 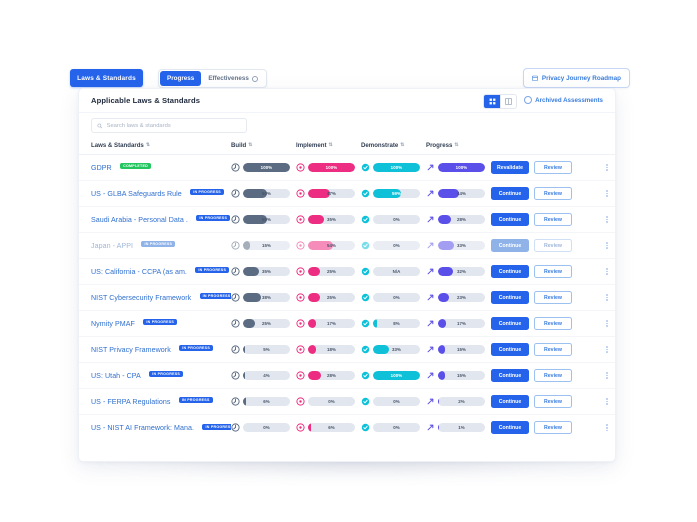 I want to click on cell-demonstrate: N/A, so click(x=393, y=272).